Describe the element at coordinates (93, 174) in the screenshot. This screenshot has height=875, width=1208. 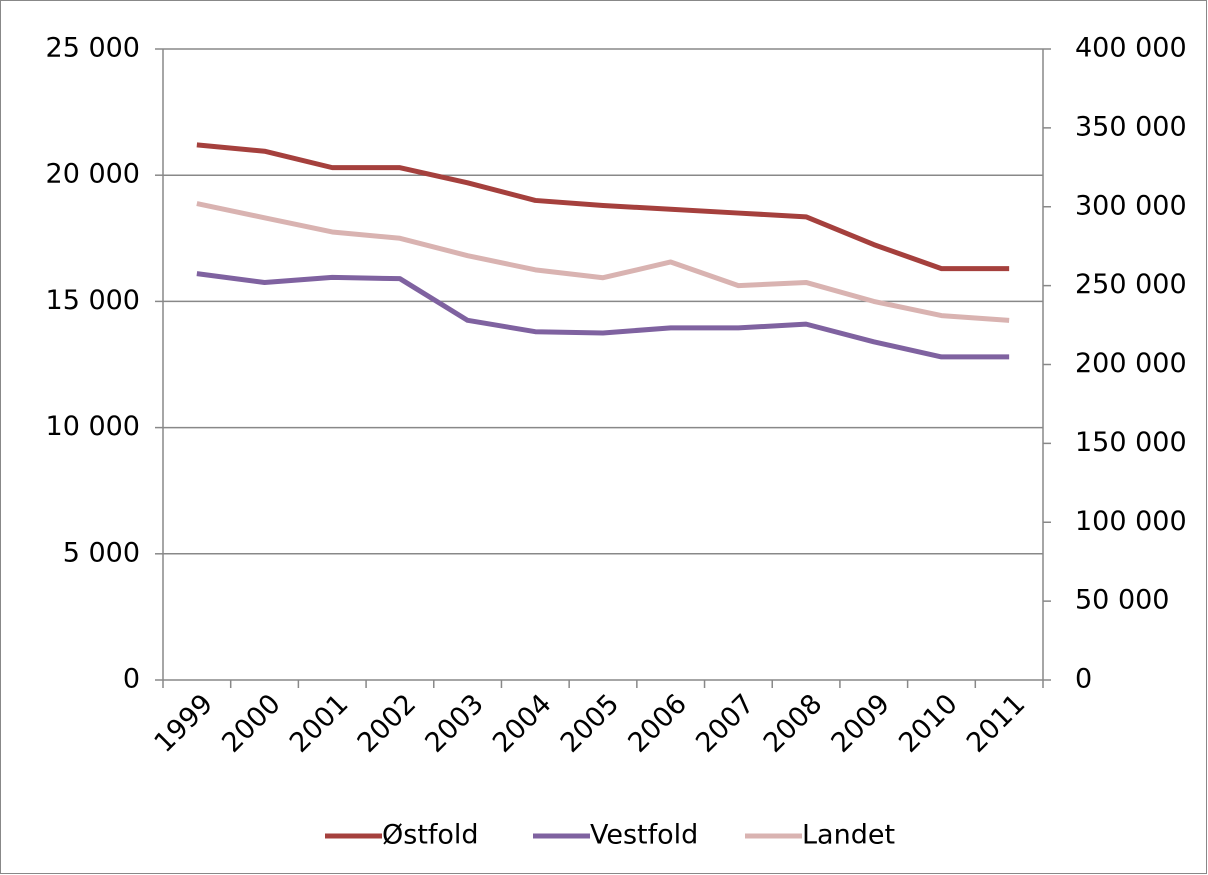
I see `y-tick-label: 20 000` at that location.